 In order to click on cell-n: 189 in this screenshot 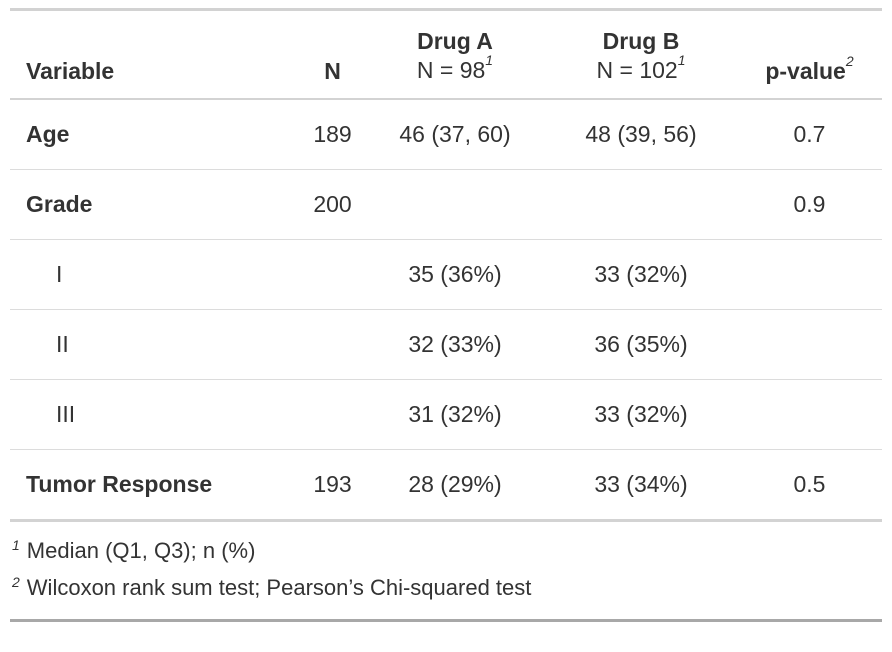, I will do `click(332, 134)`.